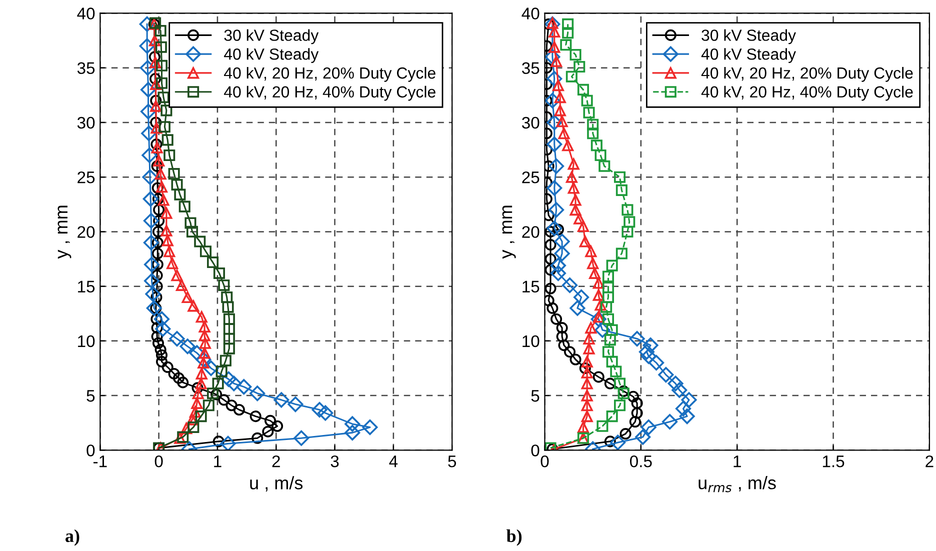 The height and width of the screenshot is (551, 936). I want to click on x-axis-title: u , m/s, so click(276, 484).